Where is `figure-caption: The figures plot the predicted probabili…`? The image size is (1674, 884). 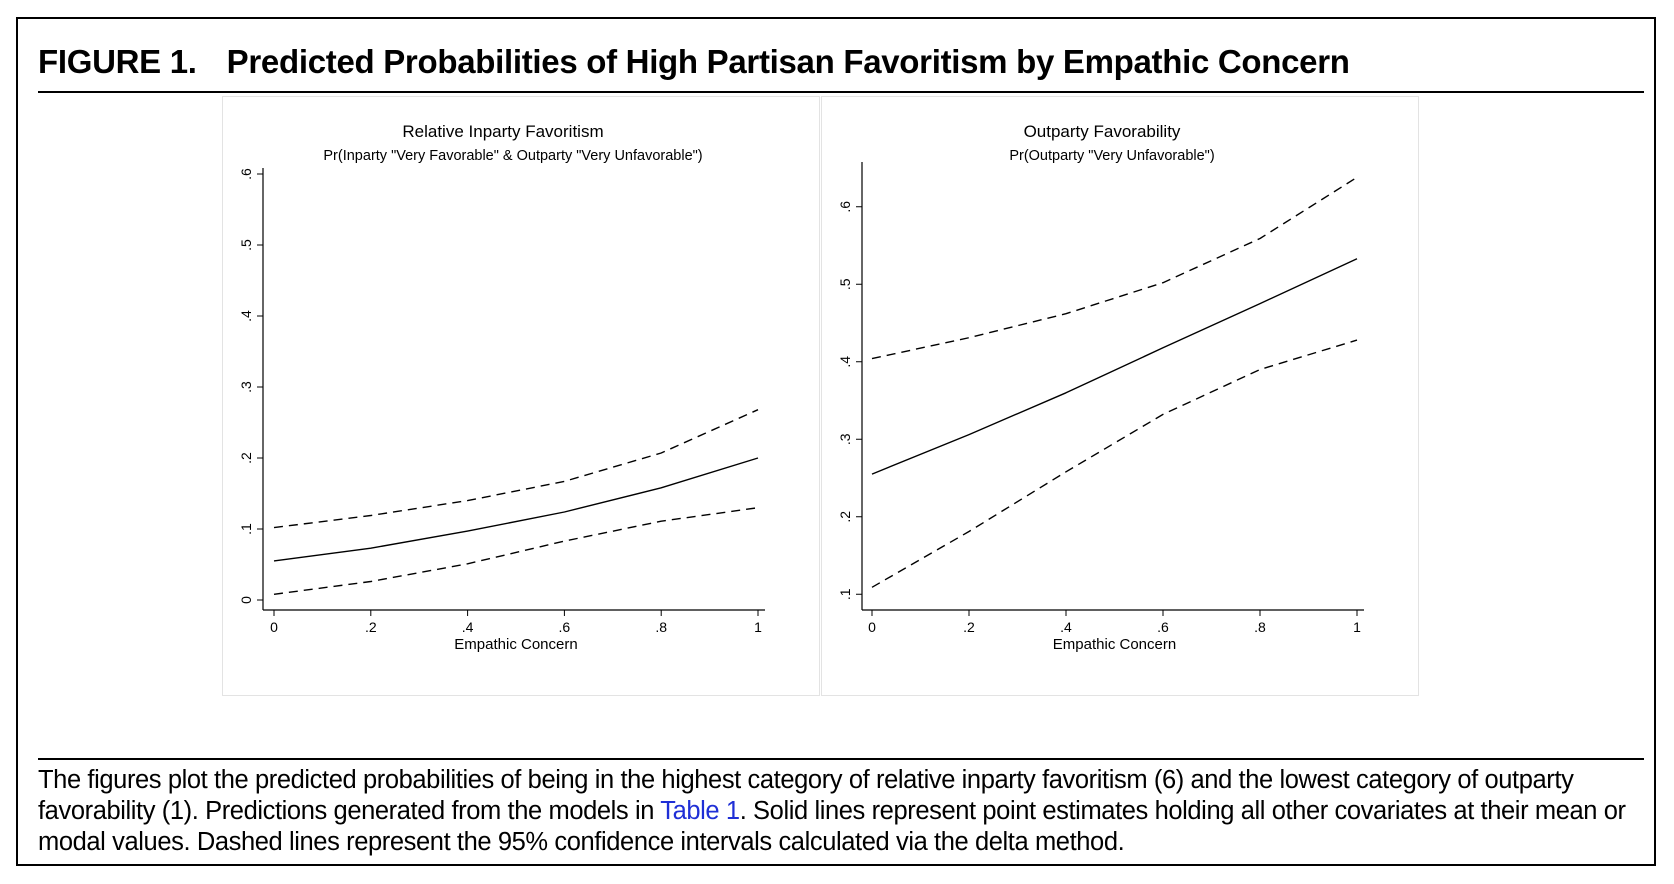 figure-caption: The figures plot the predicted probabili… is located at coordinates (842, 811).